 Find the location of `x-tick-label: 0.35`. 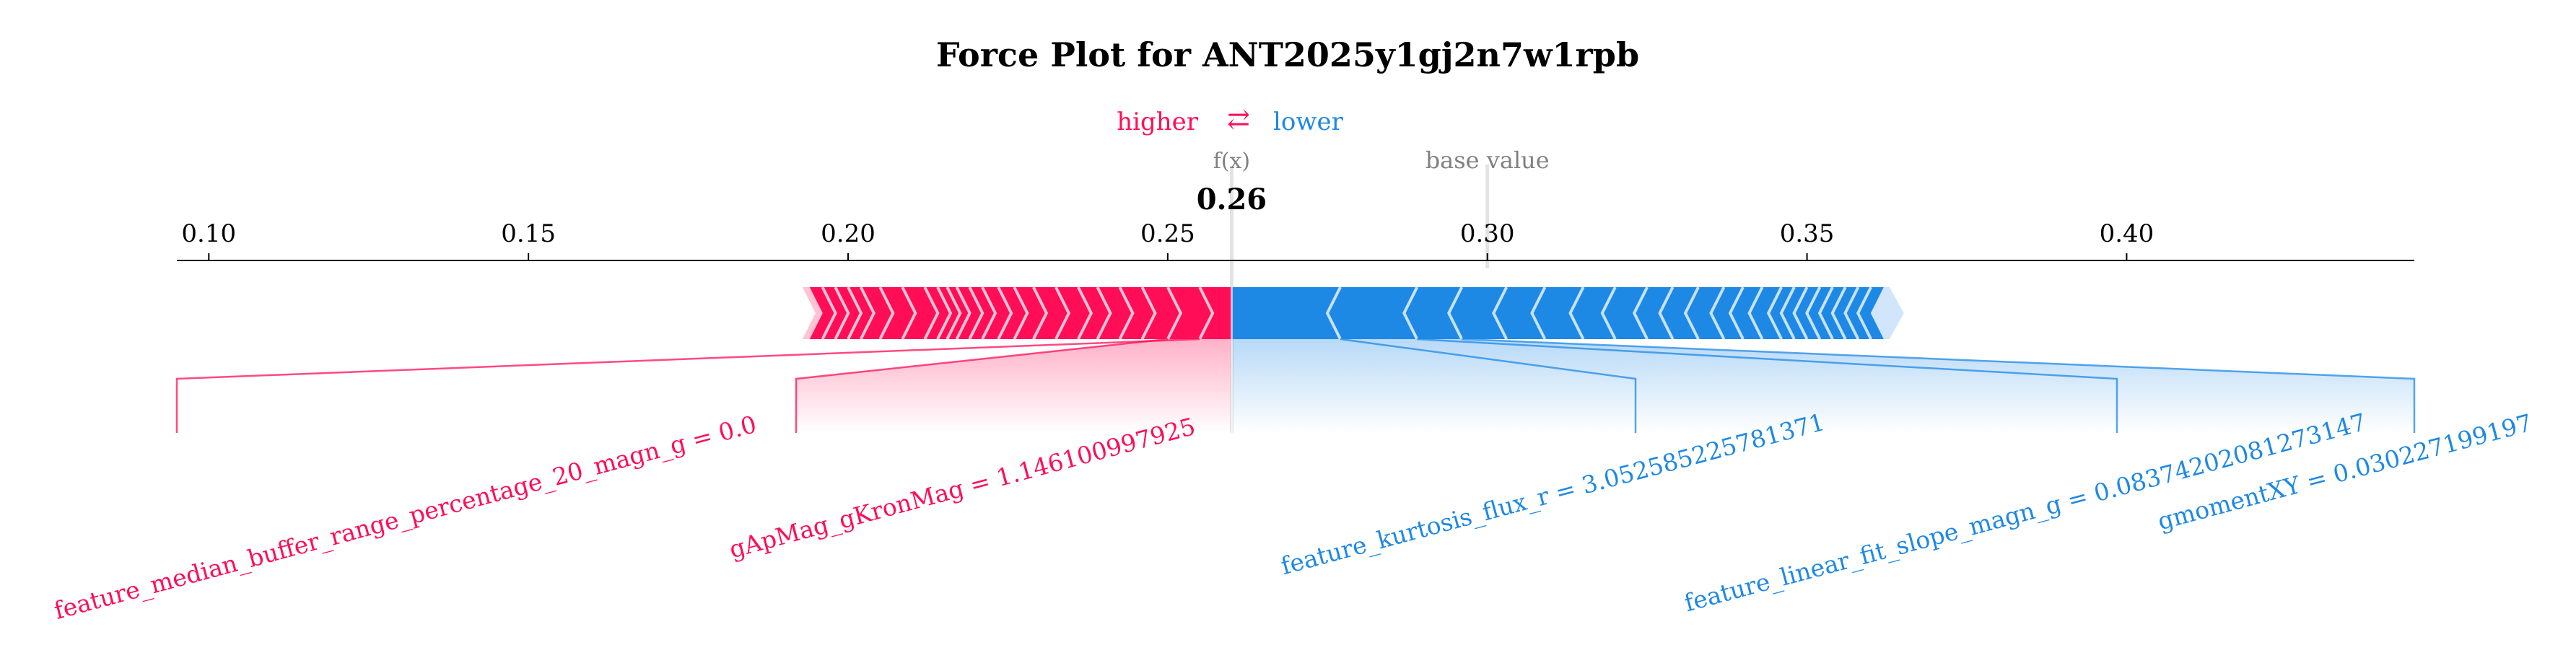

x-tick-label: 0.35 is located at coordinates (1807, 233).